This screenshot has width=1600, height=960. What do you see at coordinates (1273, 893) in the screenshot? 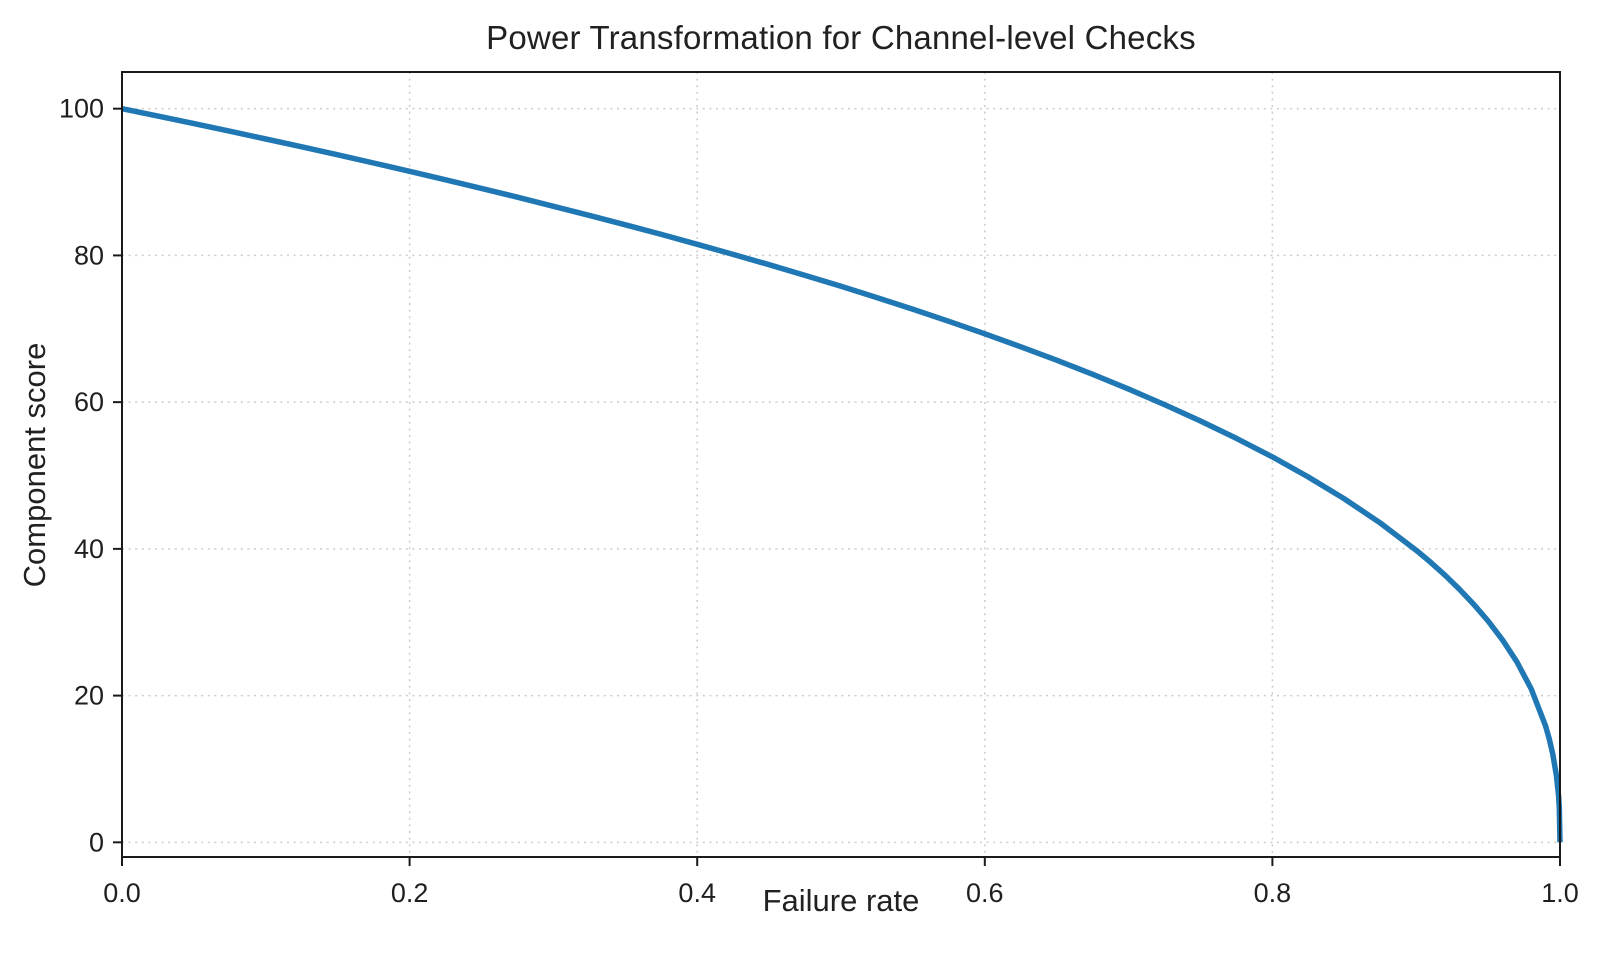
I see `x-tick-label: 0.8` at bounding box center [1273, 893].